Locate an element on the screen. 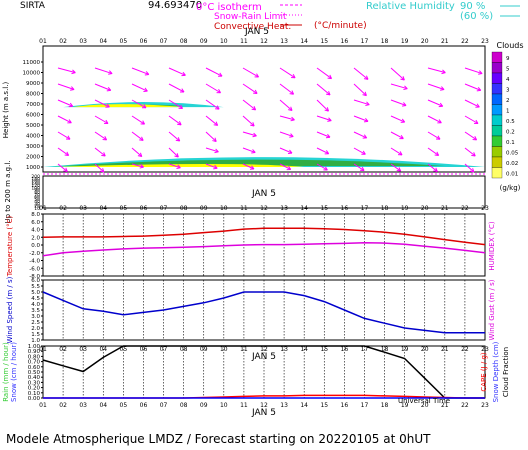  precip-tick-label: 0.50 is located at coordinates (34, 373).